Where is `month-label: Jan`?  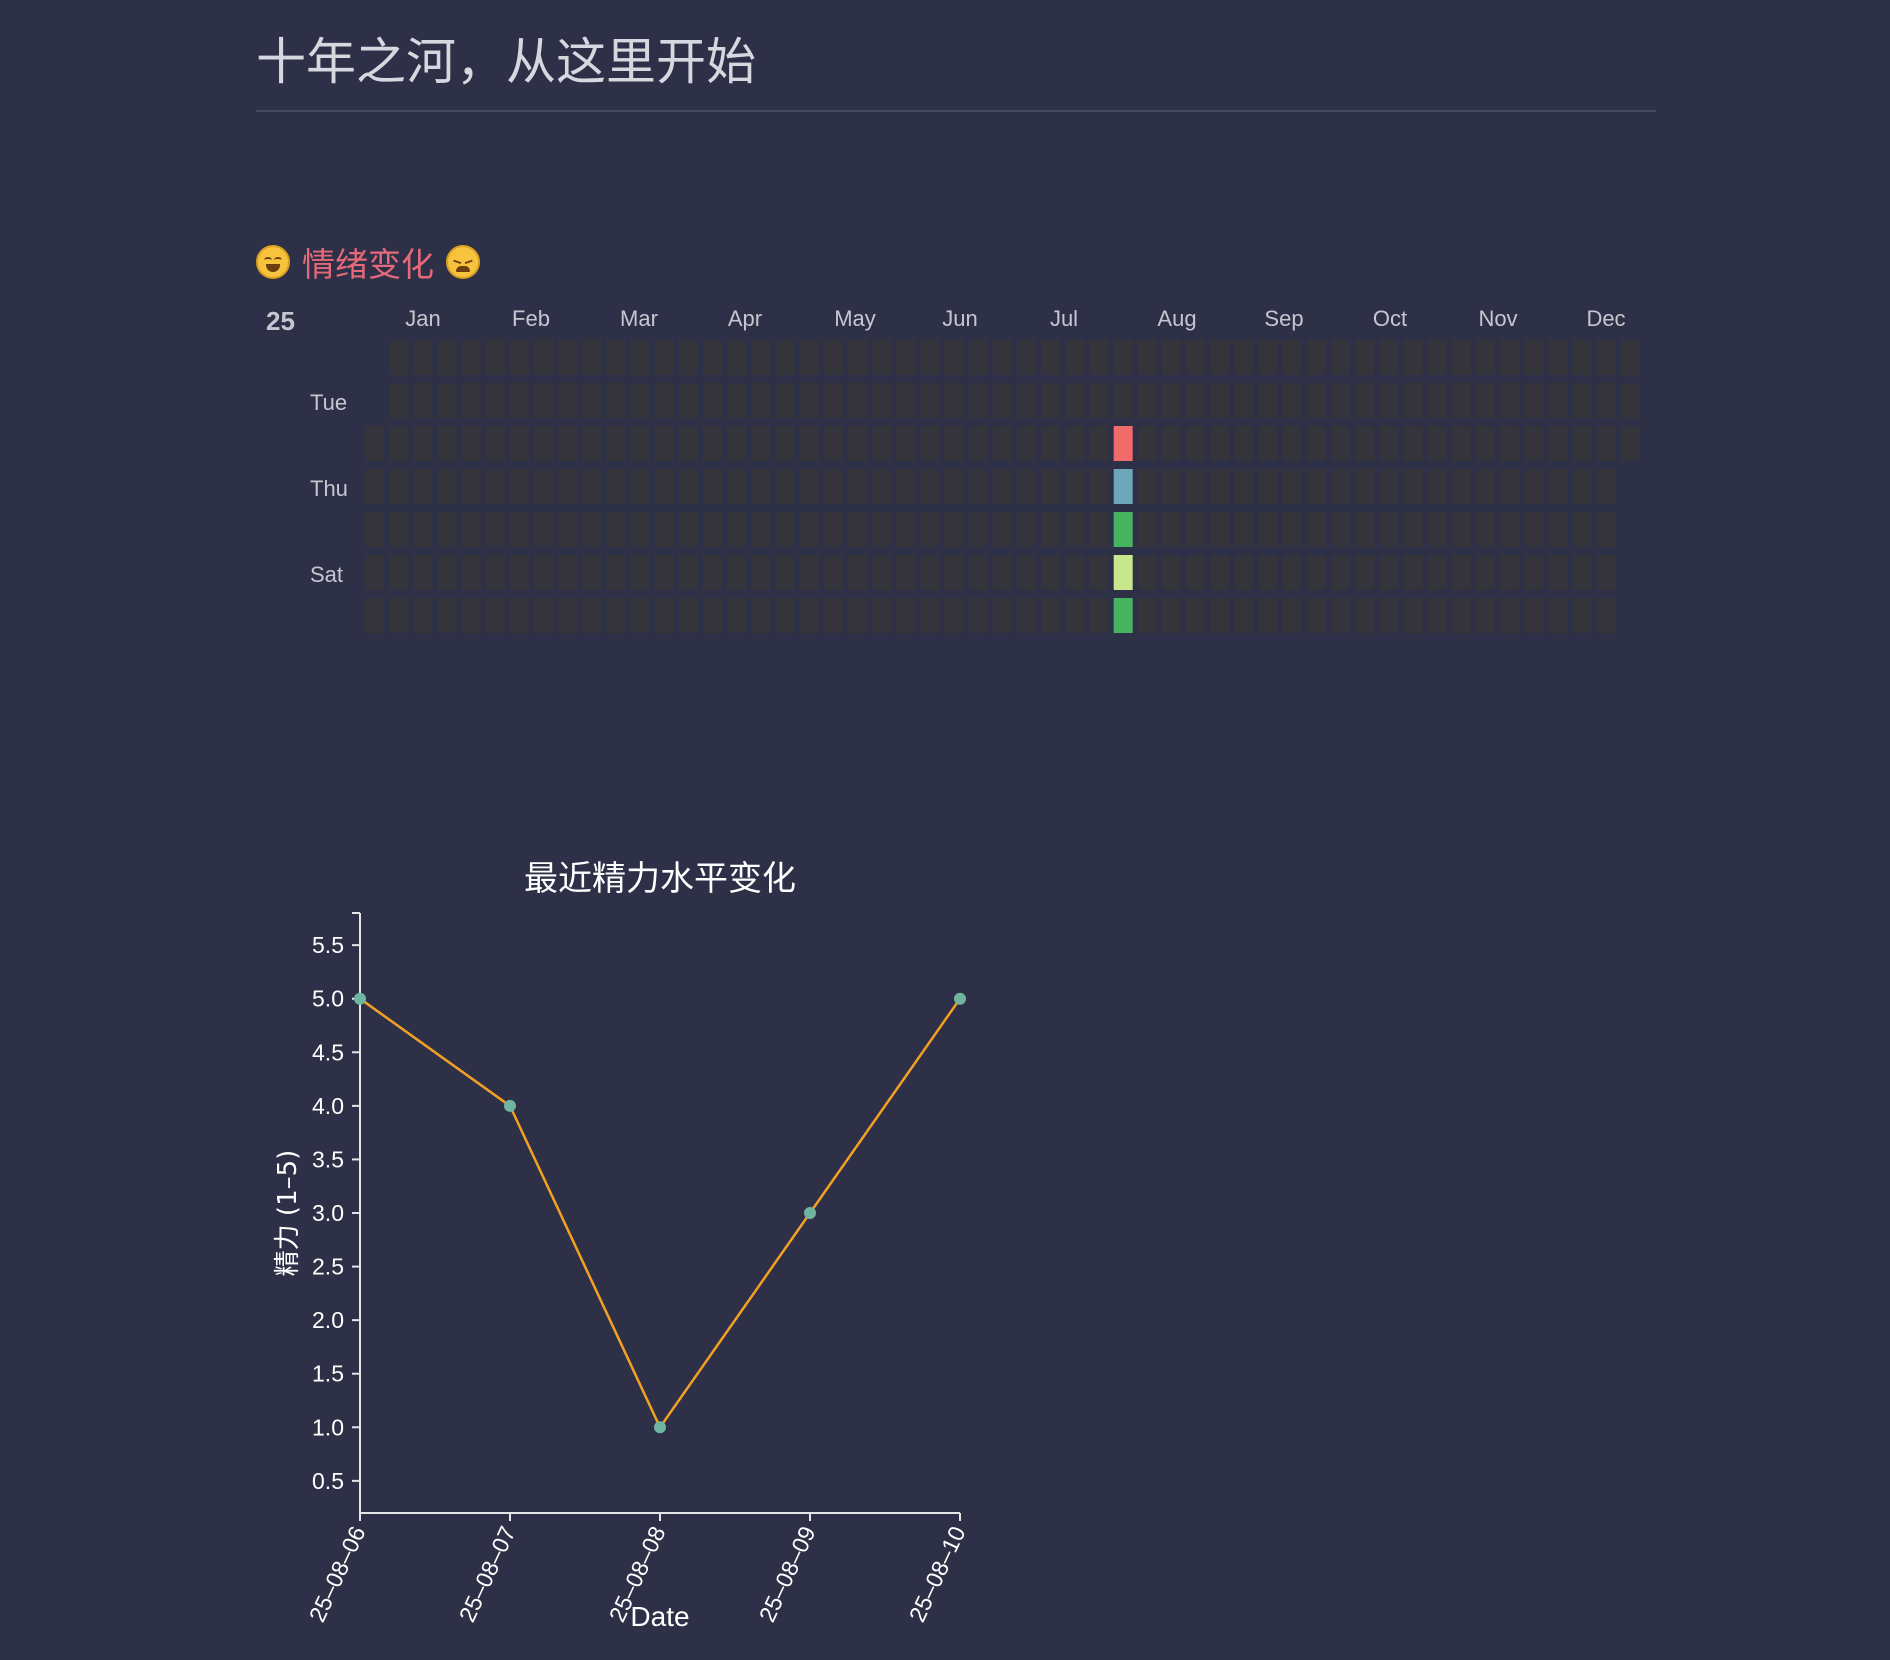 month-label: Jan is located at coordinates (422, 318).